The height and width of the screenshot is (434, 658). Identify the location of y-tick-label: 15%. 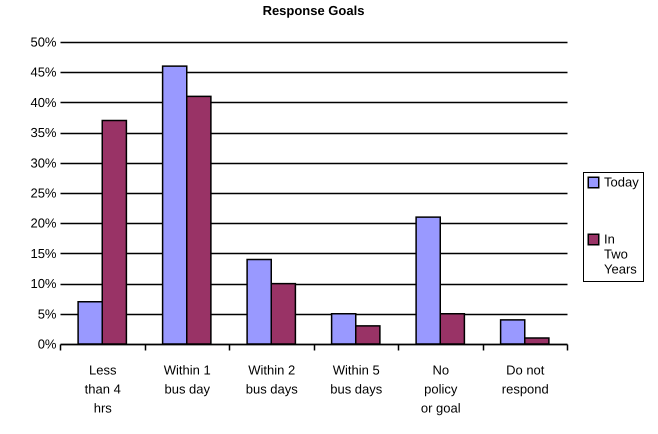
(43, 253).